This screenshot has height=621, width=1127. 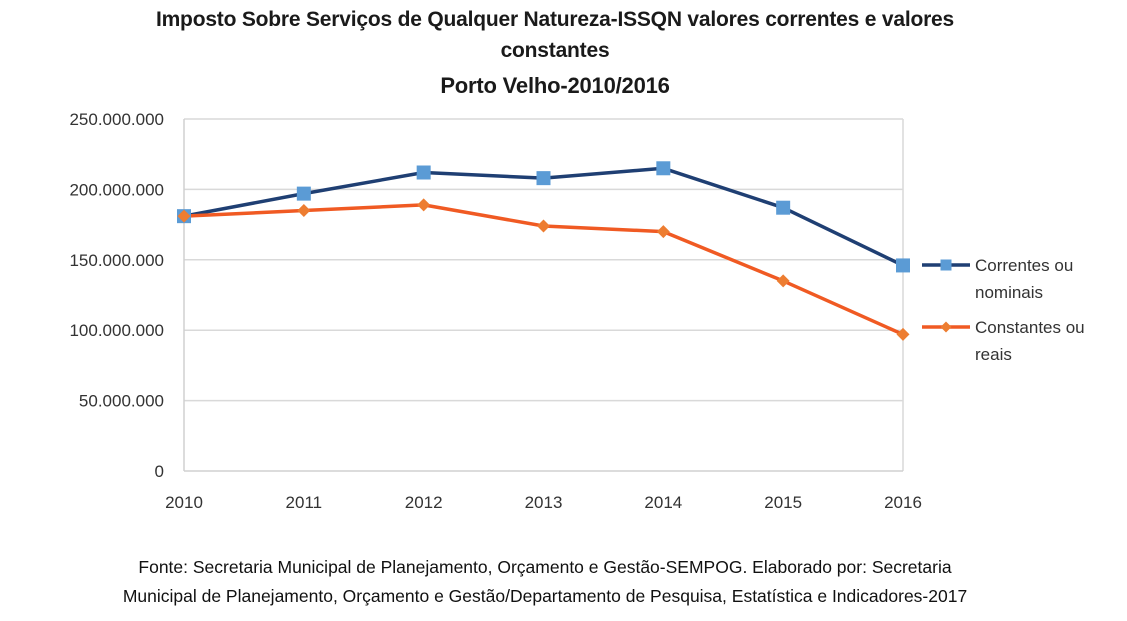 I want to click on legend-label: Correntes ou, so click(x=1024, y=265).